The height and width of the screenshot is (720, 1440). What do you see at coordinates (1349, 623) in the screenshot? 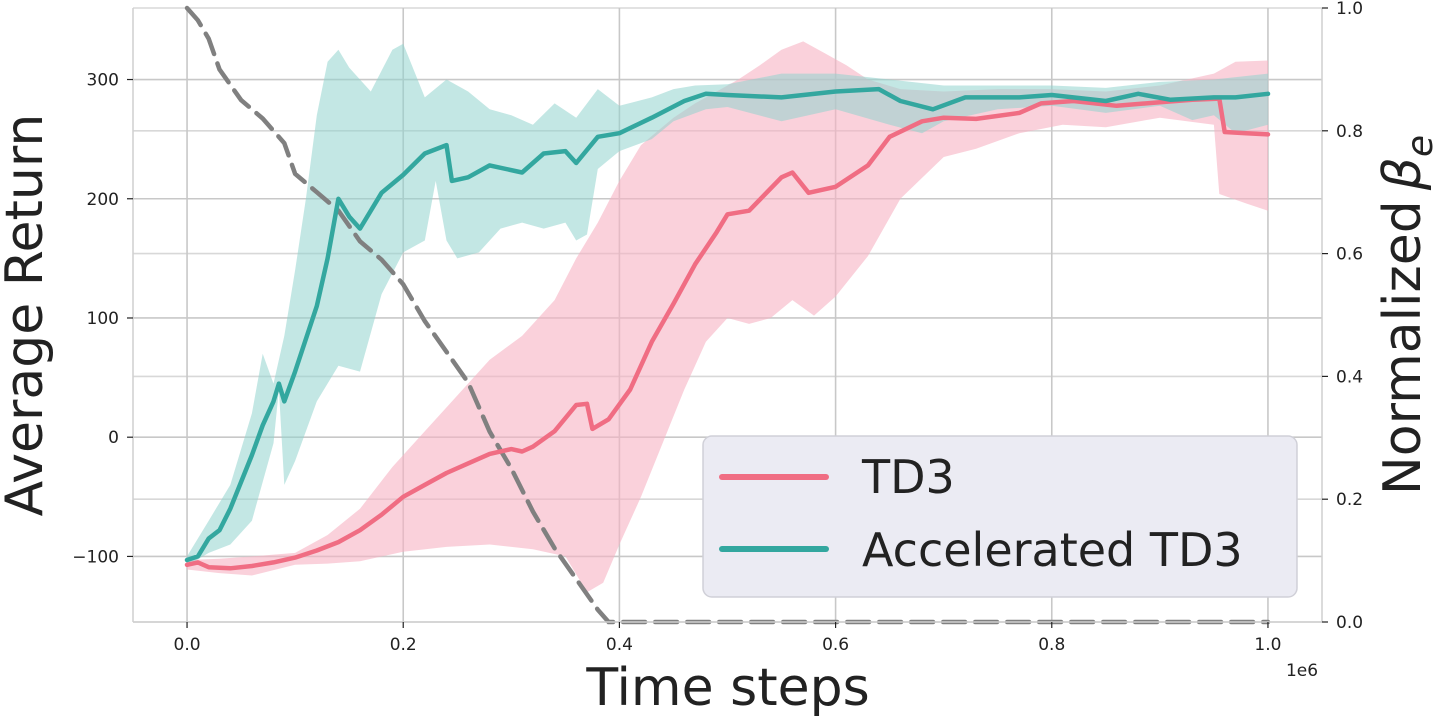
I see `y2-tick-label: 0.0` at bounding box center [1349, 623].